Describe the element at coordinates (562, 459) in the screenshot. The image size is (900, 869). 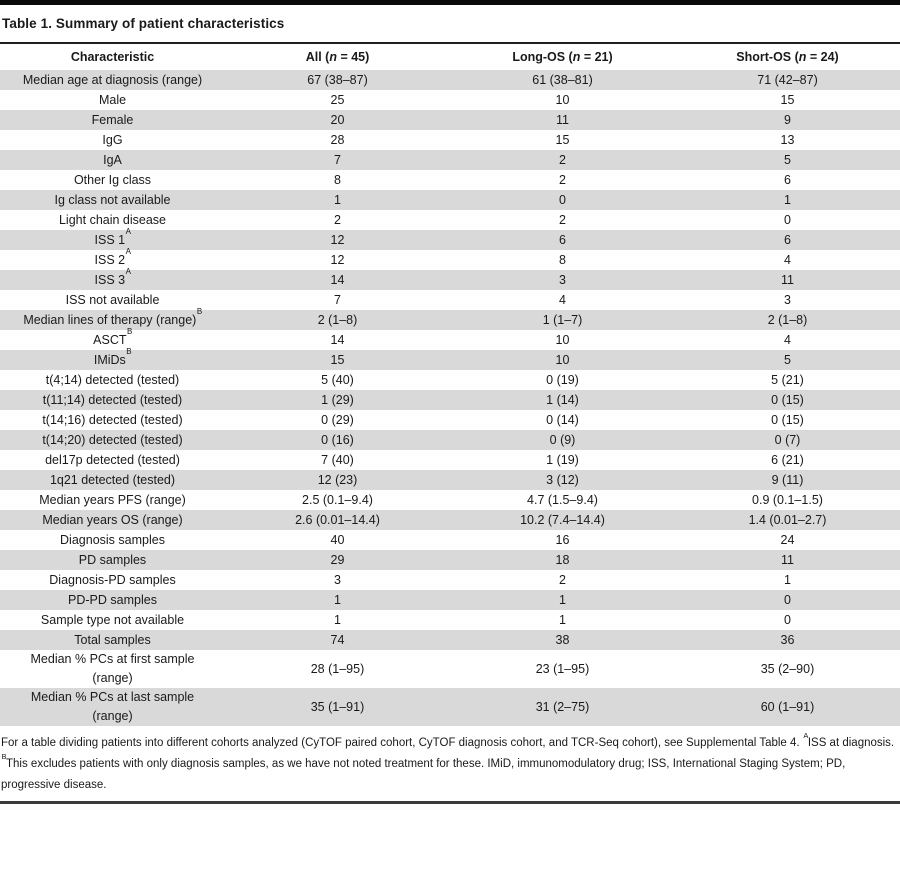
I see `row-value-1: 1 (19)` at that location.